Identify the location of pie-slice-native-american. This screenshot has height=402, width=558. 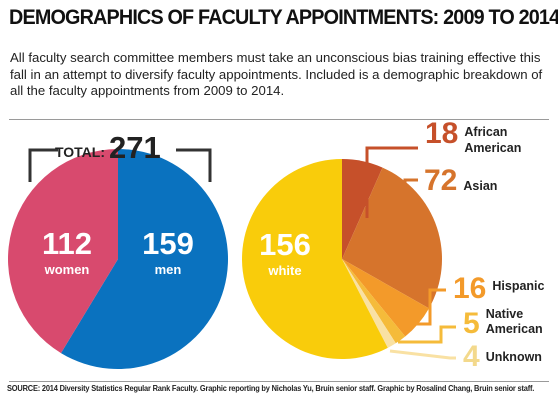
(374, 301).